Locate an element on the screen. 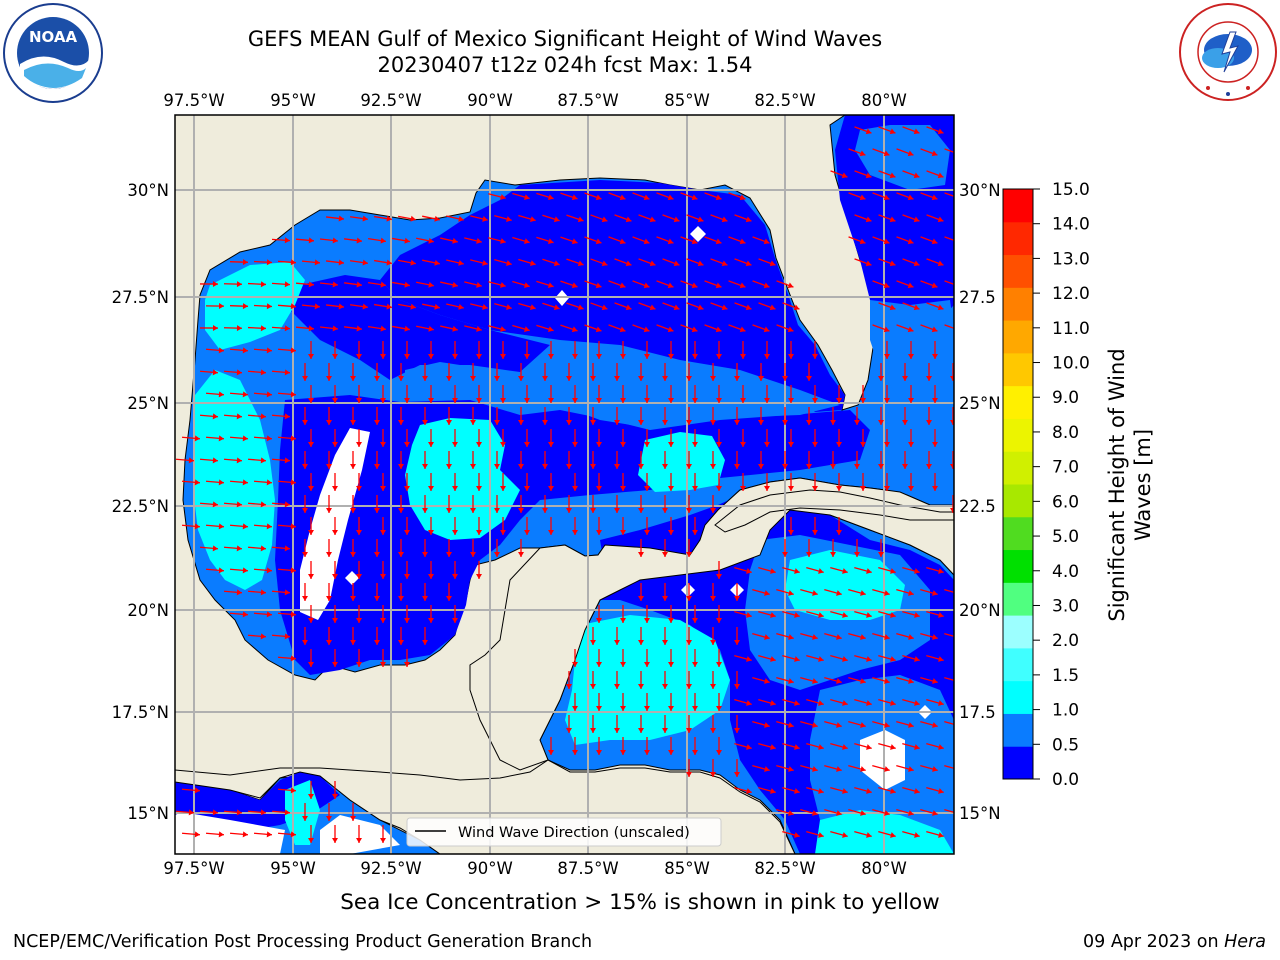 The image size is (1280, 960). colorbar-tick-label: 3.0 is located at coordinates (1065, 606).